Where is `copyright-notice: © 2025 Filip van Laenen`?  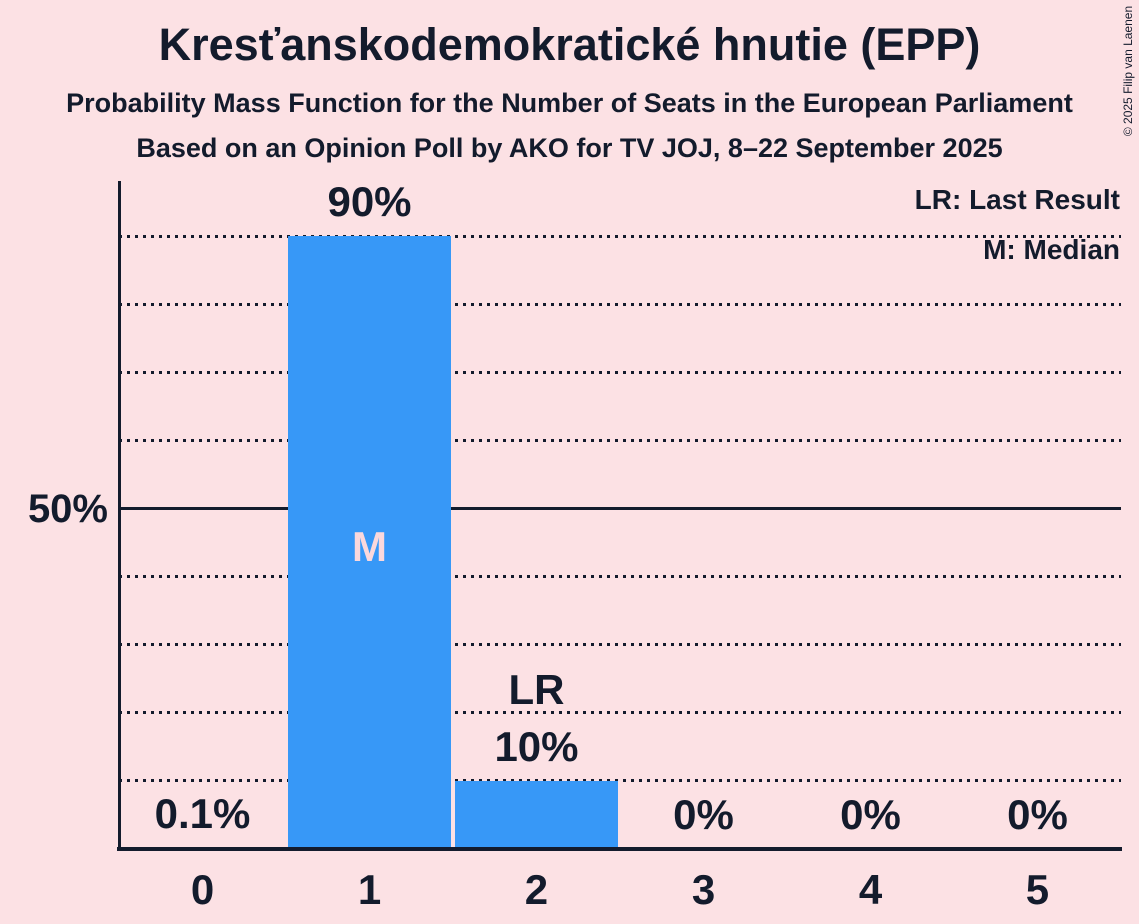 copyright-notice: © 2025 Filip van Laenen is located at coordinates (1128, 71).